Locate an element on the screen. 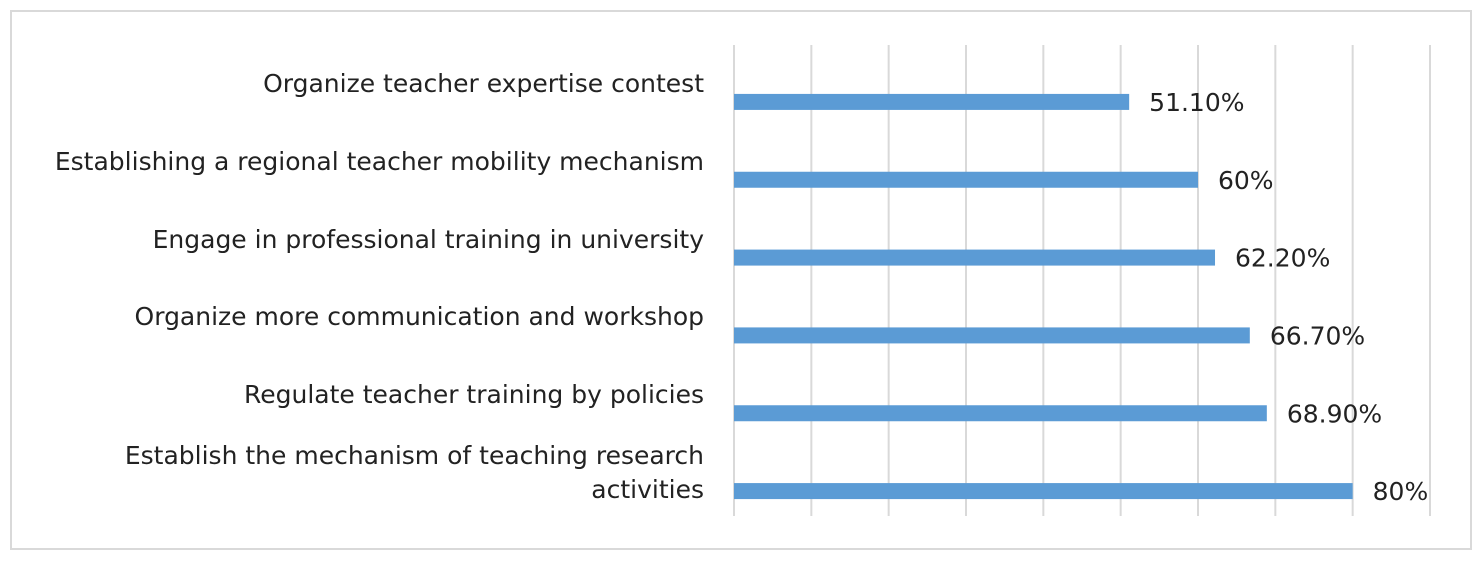 The height and width of the screenshot is (566, 1482). y-tick-label: Regulate teacher training by policies is located at coordinates (474, 395).